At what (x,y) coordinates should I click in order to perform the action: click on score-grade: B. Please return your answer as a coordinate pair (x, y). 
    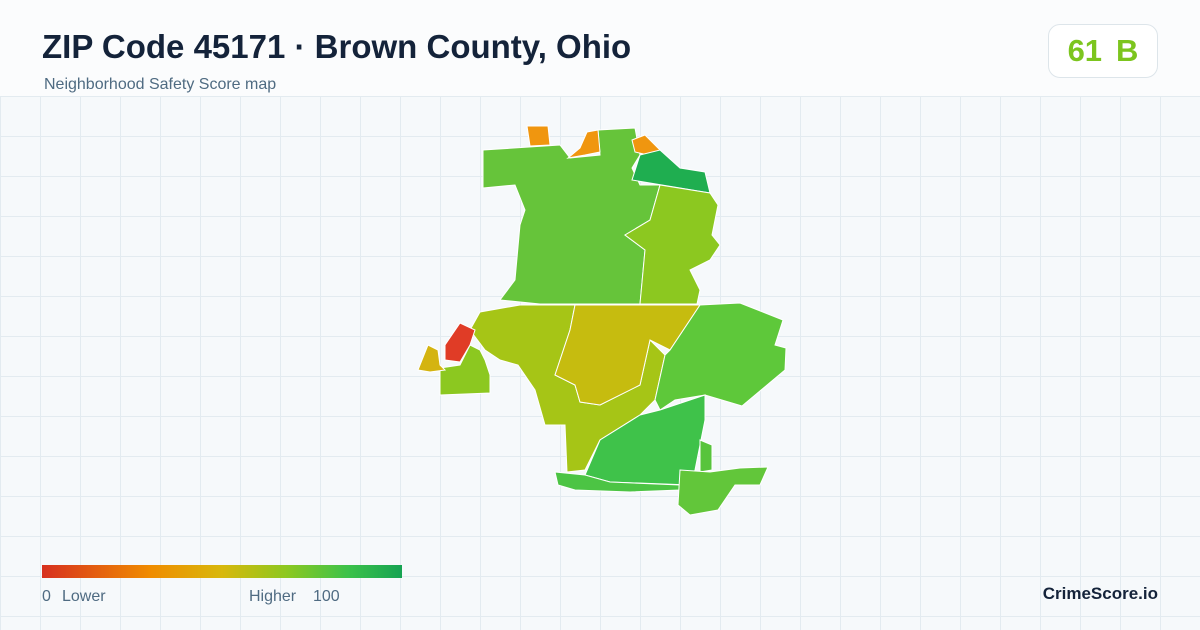
    Looking at the image, I should click on (1127, 50).